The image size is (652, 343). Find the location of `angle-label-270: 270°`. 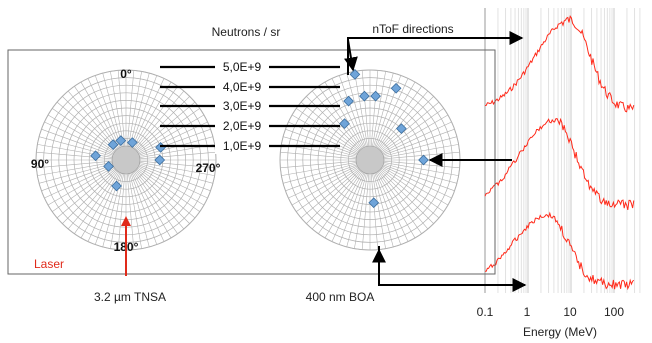

angle-label-270: 270° is located at coordinates (208, 168).